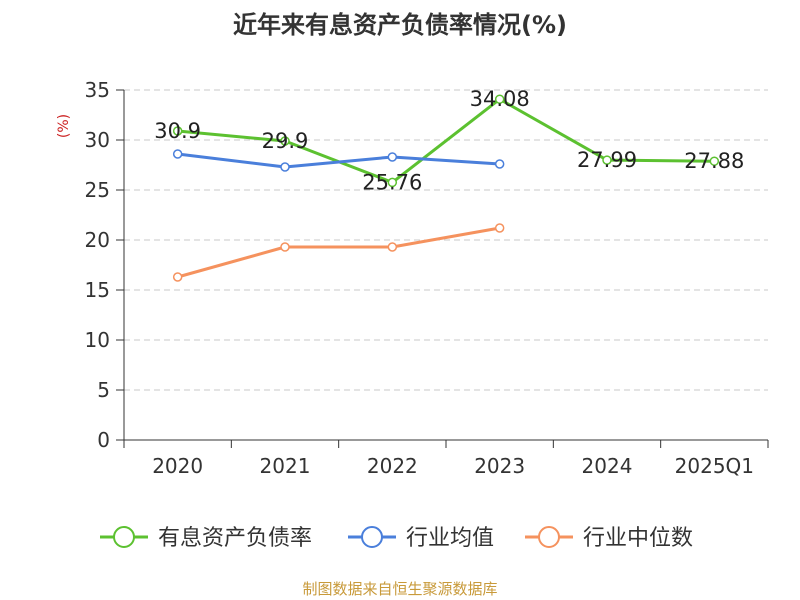 The height and width of the screenshot is (600, 800). Describe the element at coordinates (400, 589) in the screenshot. I see `footer-source: 制图数据来自恒生聚源数据库` at that location.